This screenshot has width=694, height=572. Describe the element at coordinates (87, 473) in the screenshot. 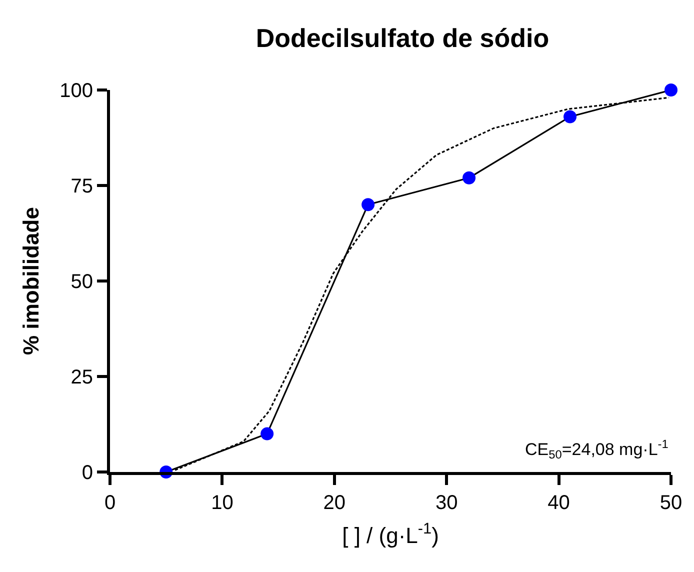

I see `y-tick-label: 0` at that location.